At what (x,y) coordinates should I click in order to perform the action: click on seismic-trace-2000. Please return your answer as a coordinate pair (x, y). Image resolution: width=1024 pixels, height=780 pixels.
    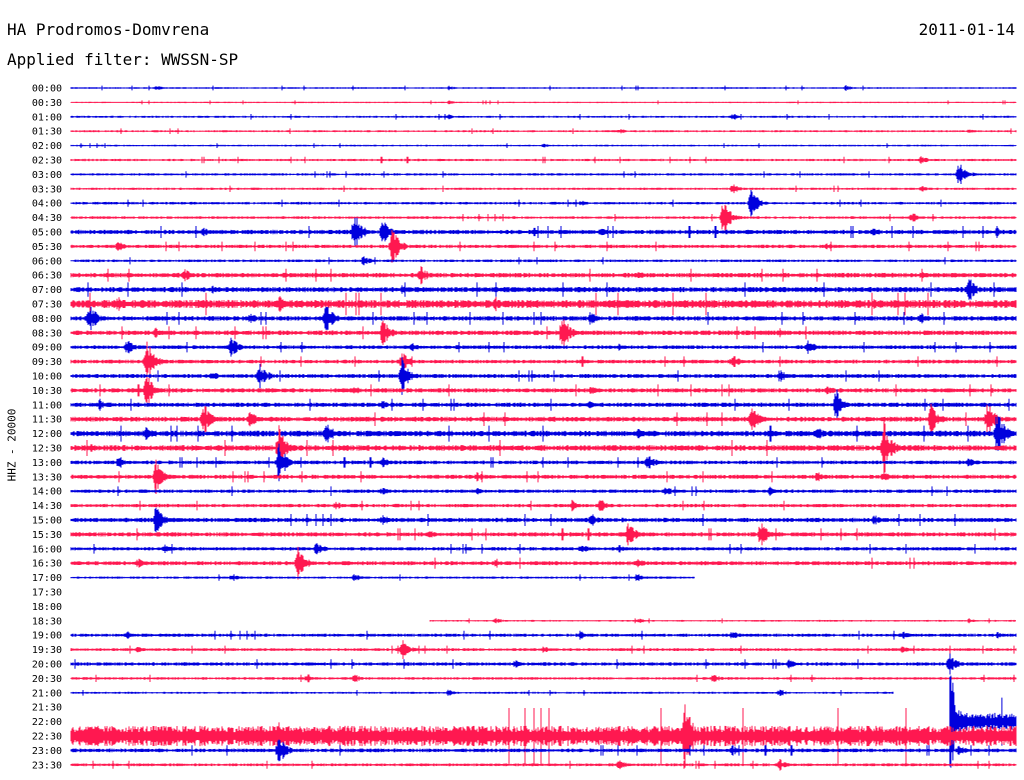
    Looking at the image, I should click on (543, 664).